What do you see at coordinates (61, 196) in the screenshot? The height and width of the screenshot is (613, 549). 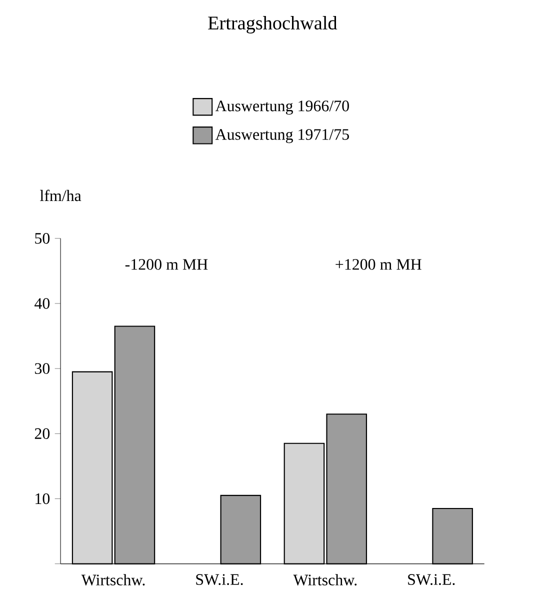 I see `y-axis-title: lfm/ha` at bounding box center [61, 196].